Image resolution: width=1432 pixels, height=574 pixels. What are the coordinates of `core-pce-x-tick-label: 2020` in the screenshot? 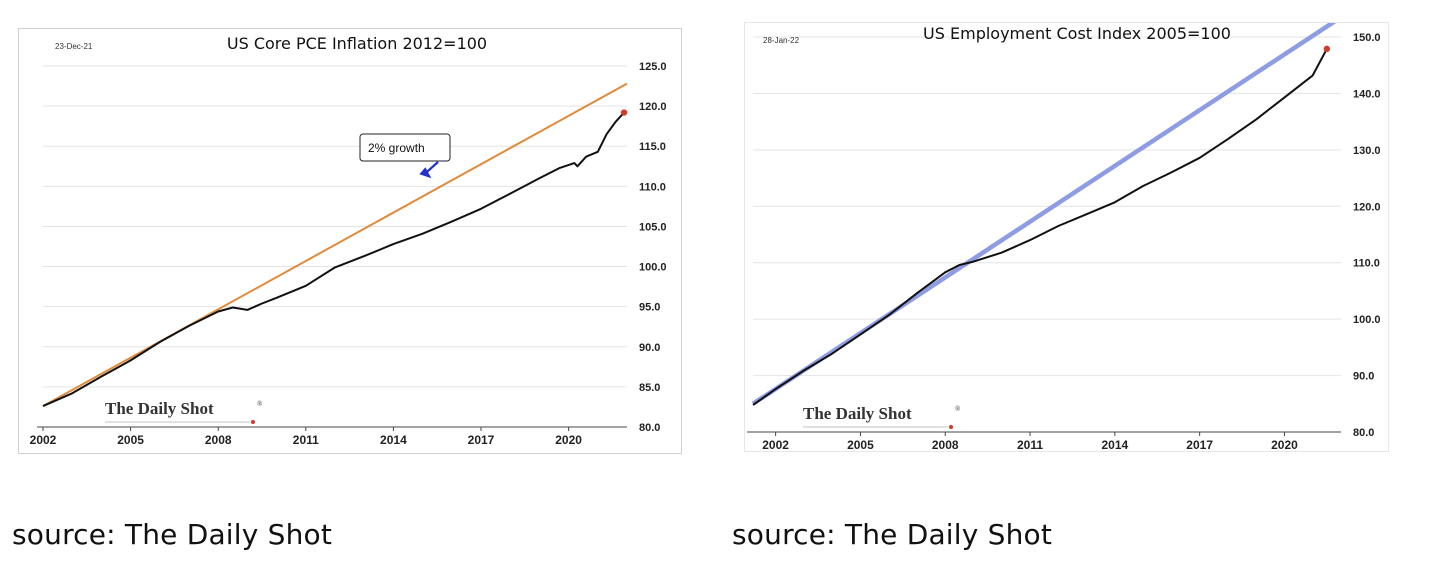 It's located at (568, 440).